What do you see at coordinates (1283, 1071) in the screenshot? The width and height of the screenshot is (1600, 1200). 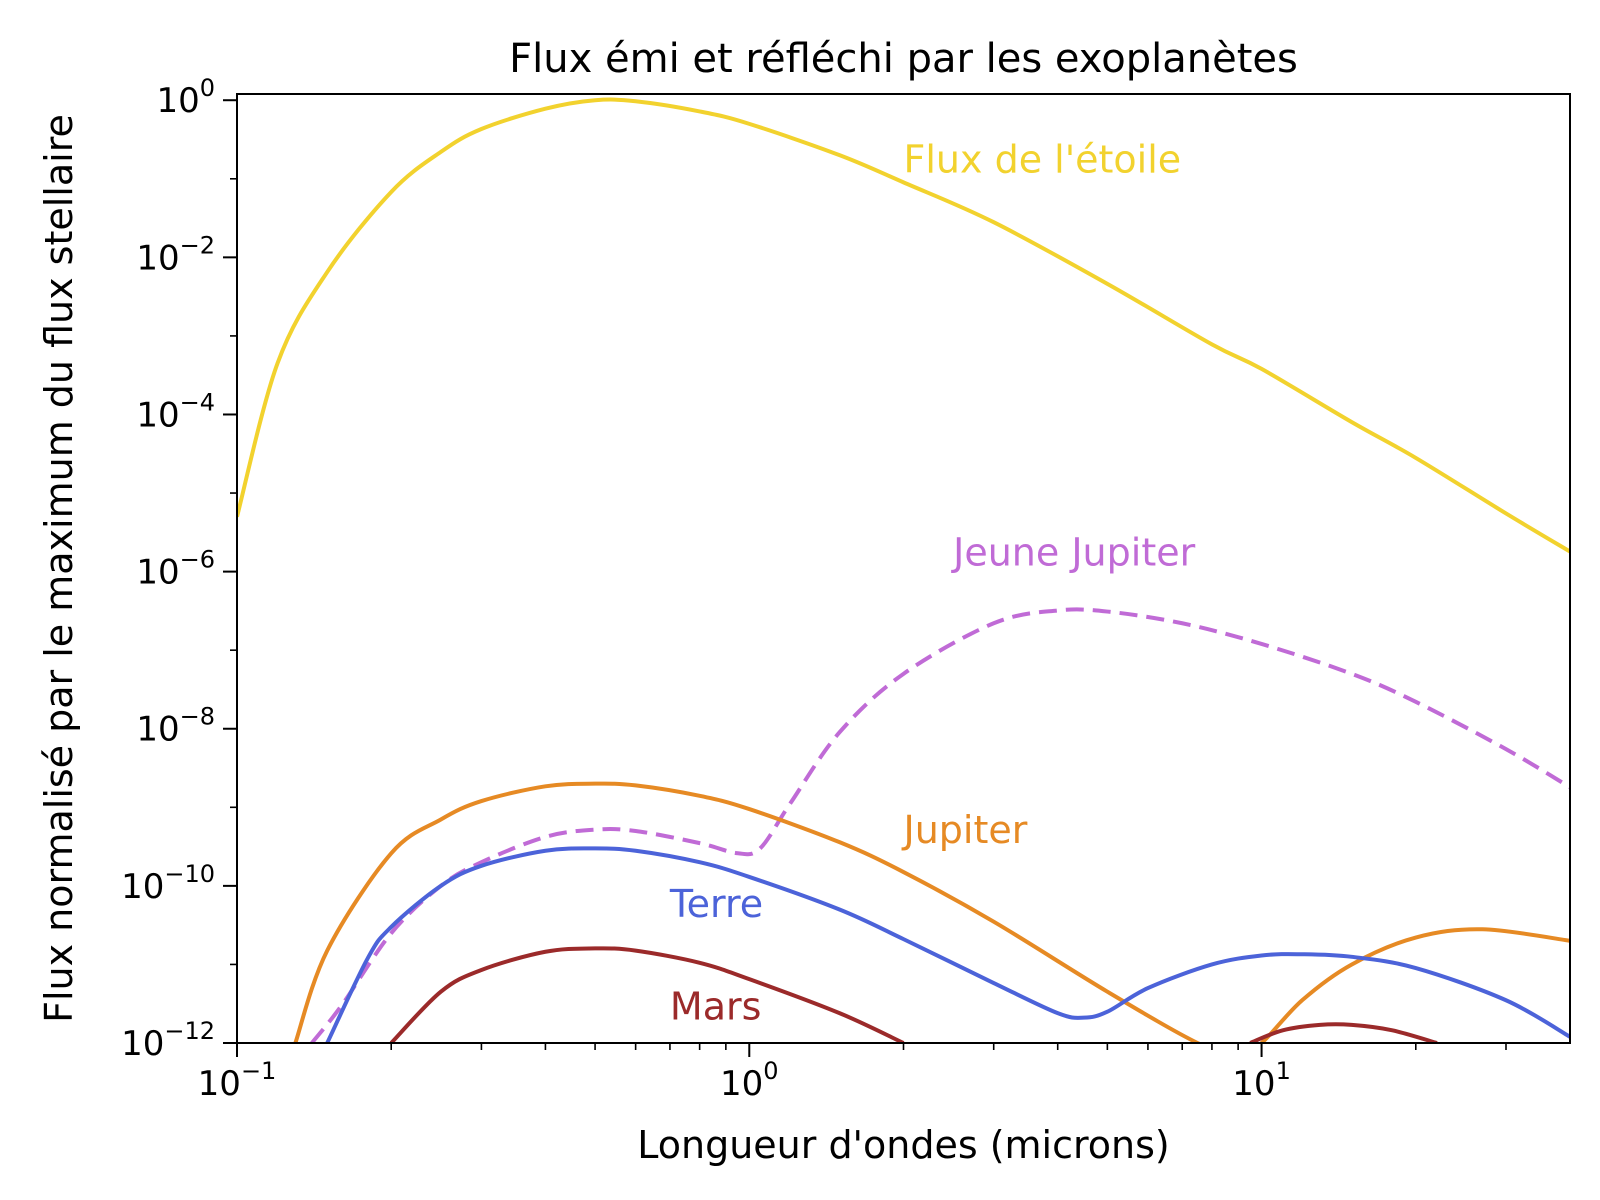 I see `x-tick-exponent: 1` at bounding box center [1283, 1071].